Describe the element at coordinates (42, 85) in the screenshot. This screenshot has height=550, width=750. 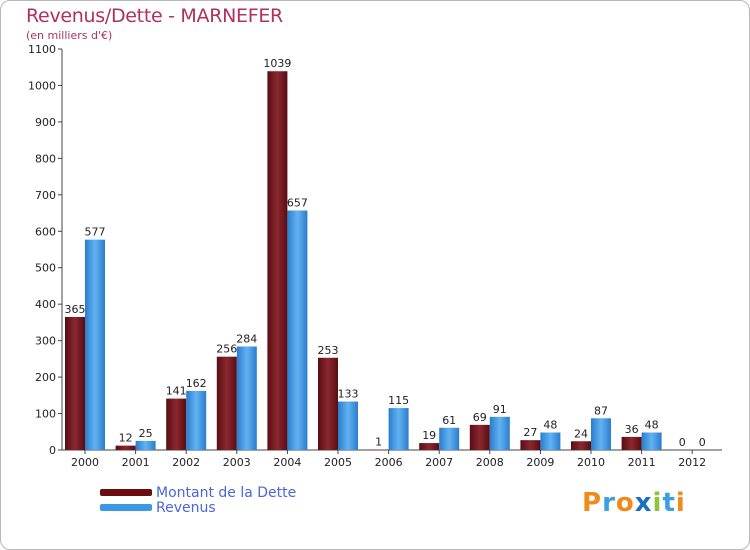
I see `y-tick-label: 1000` at that location.